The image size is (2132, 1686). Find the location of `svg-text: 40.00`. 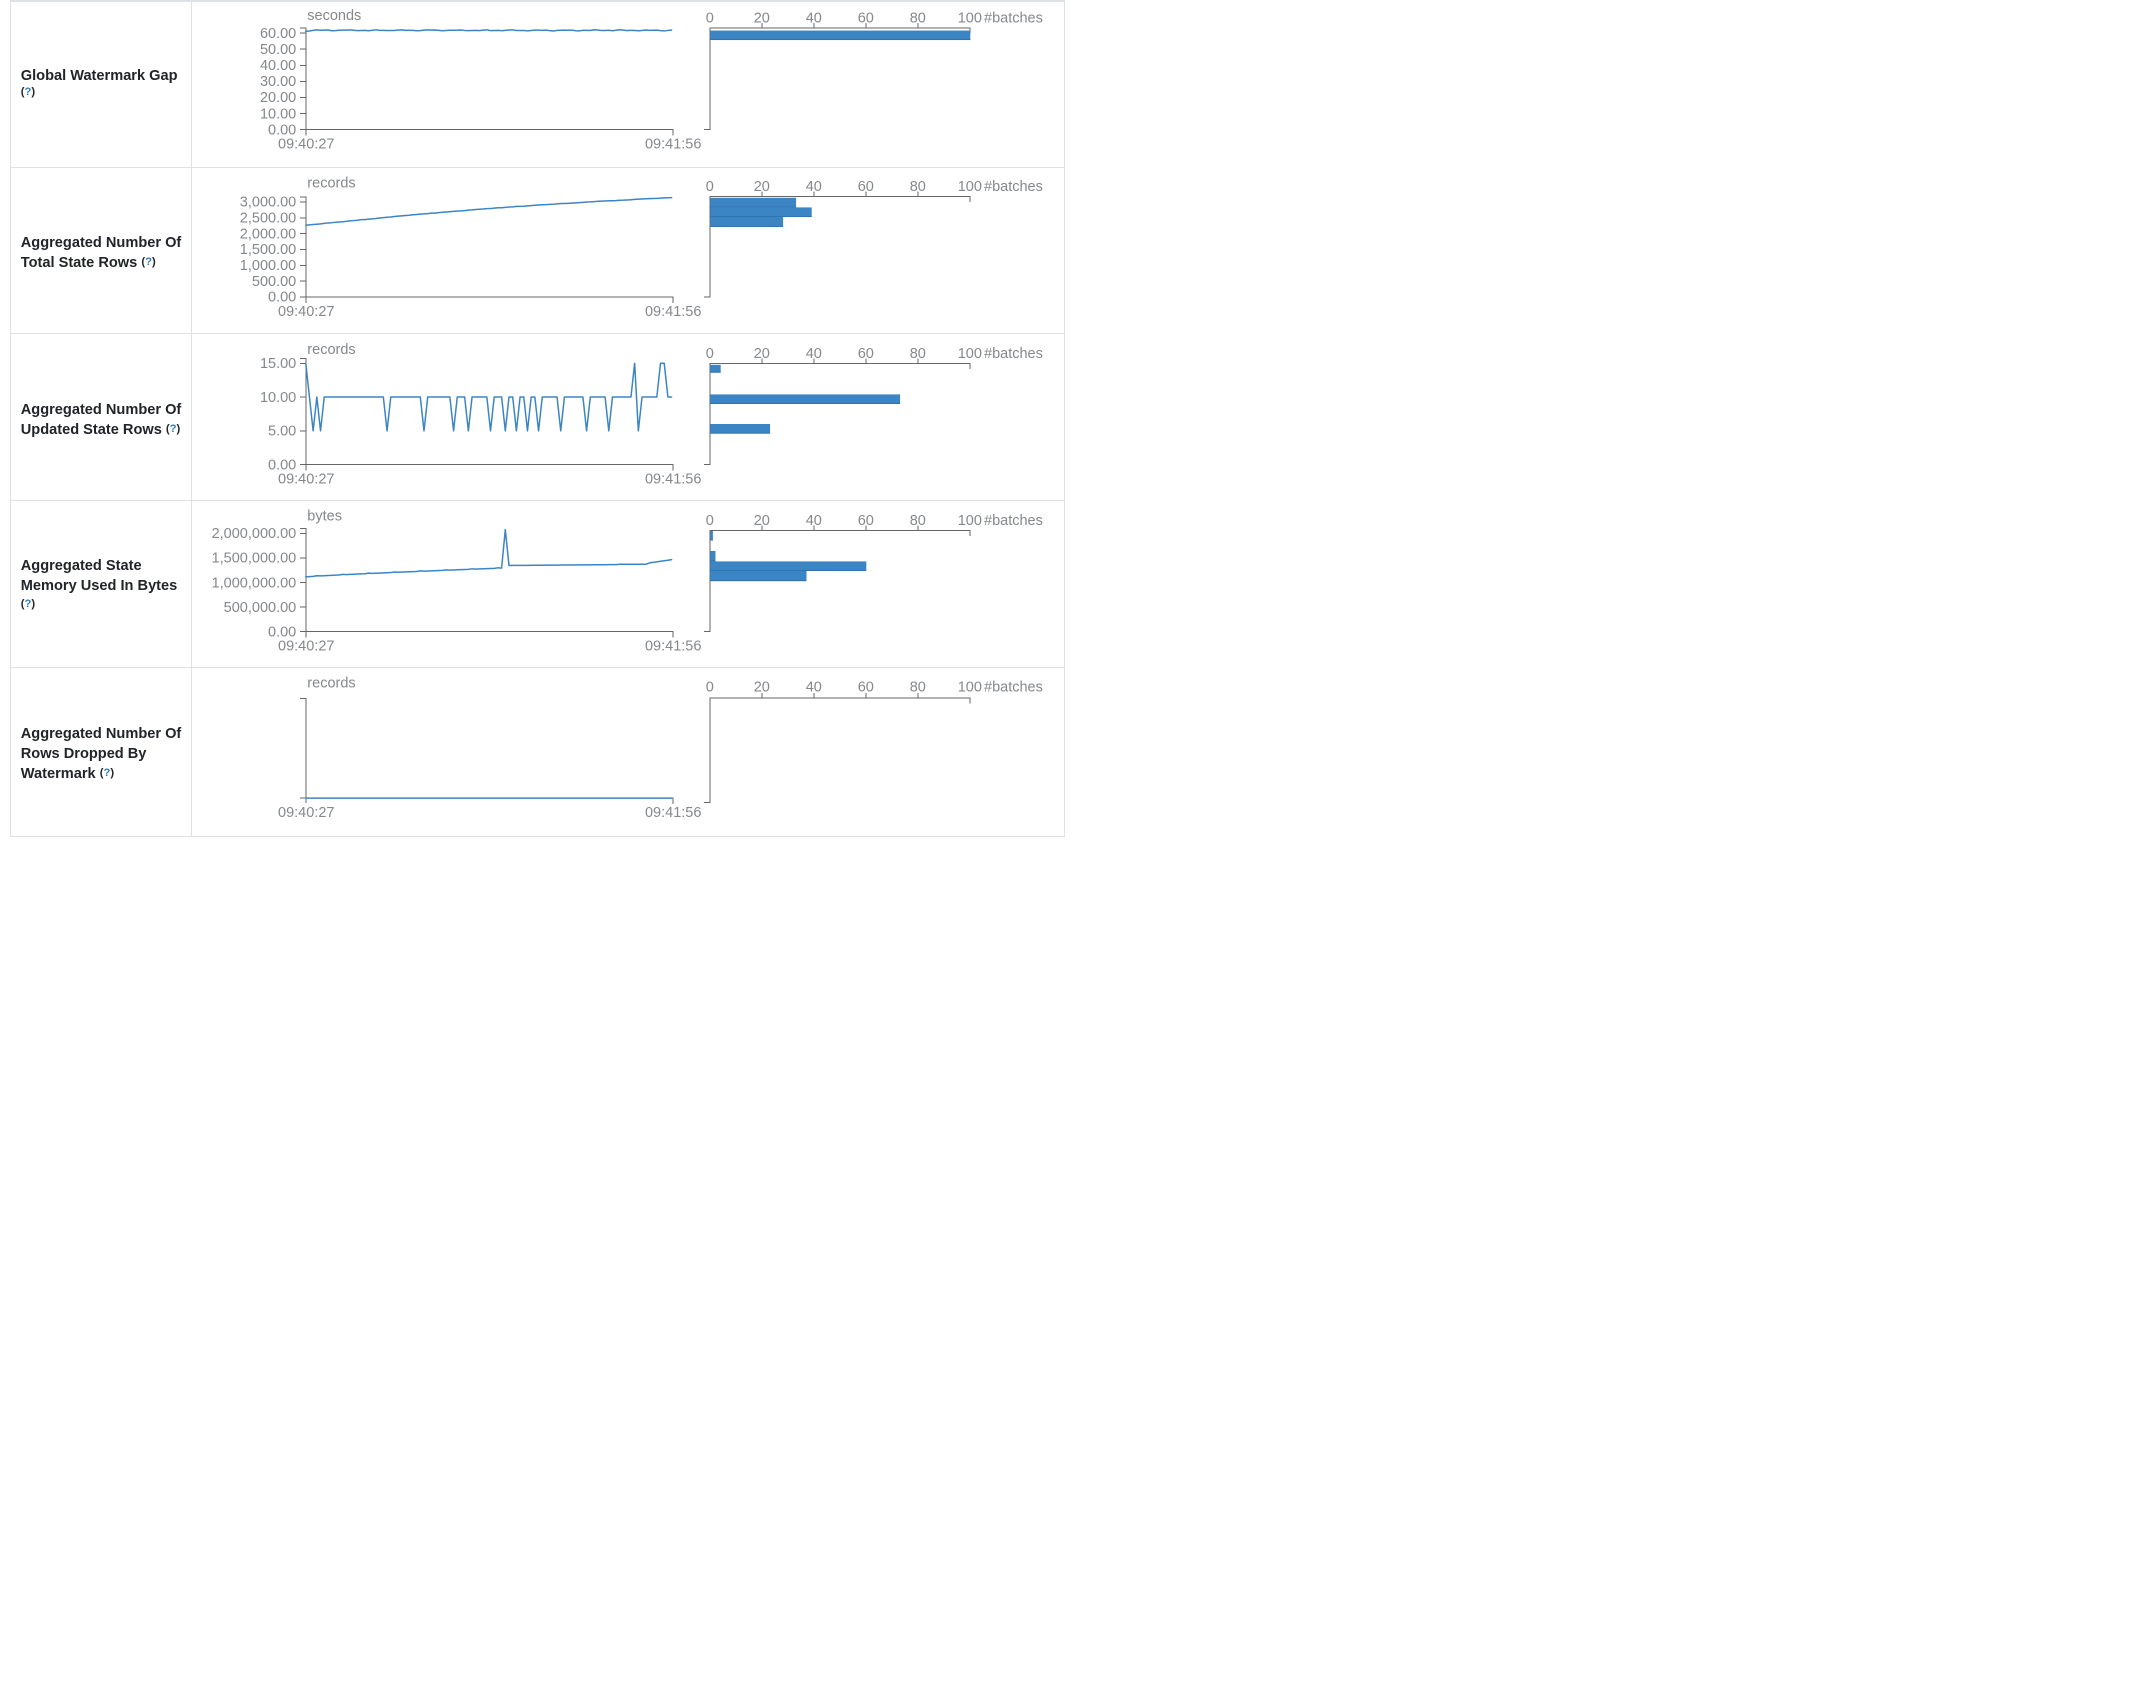

svg-text: 40.00 is located at coordinates (278, 66).